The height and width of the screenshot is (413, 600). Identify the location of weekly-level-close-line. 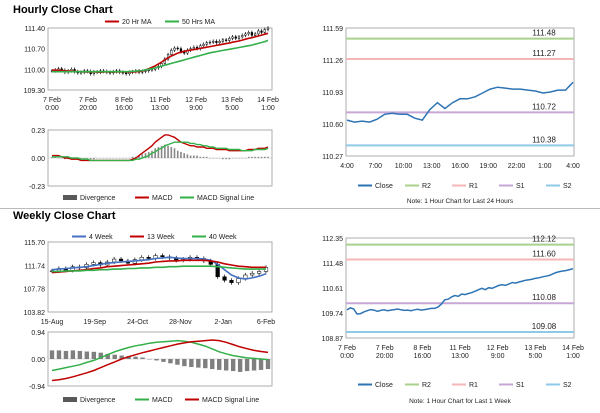
(460, 291).